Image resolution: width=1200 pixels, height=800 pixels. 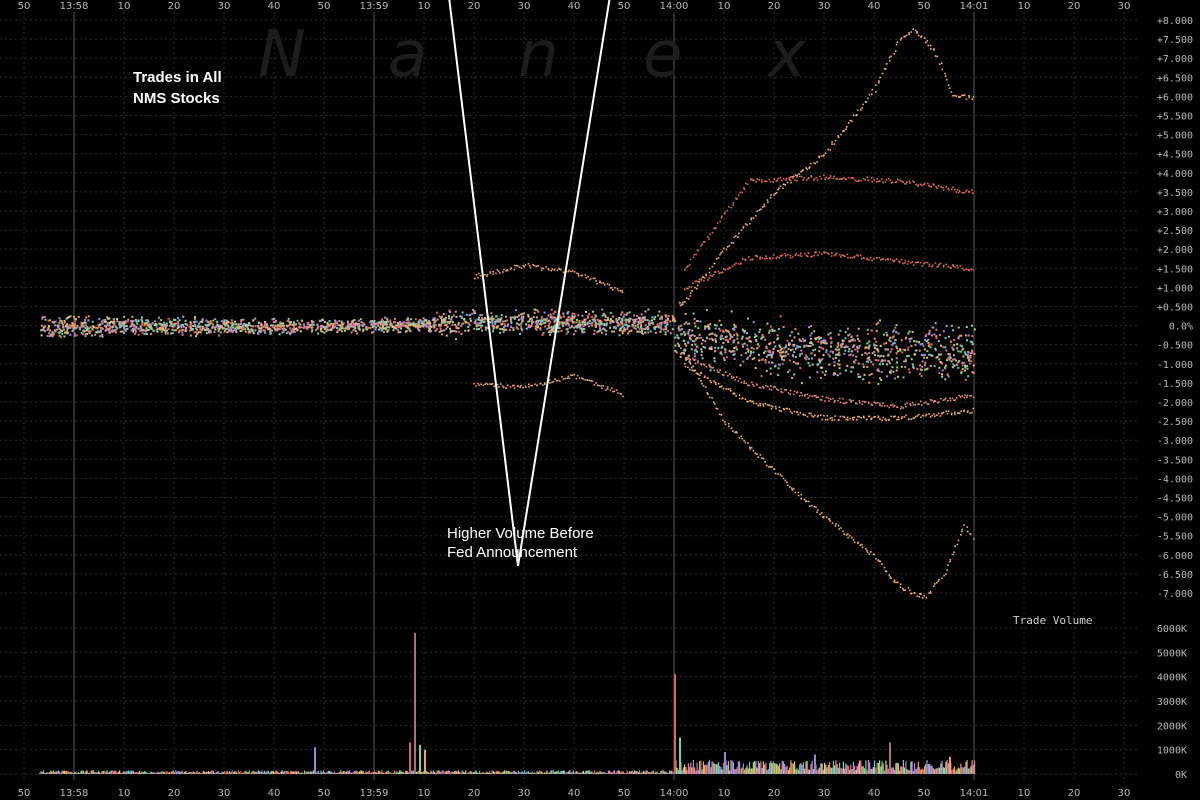 I want to click on x-tick-label-top: 13:59, so click(x=374, y=6).